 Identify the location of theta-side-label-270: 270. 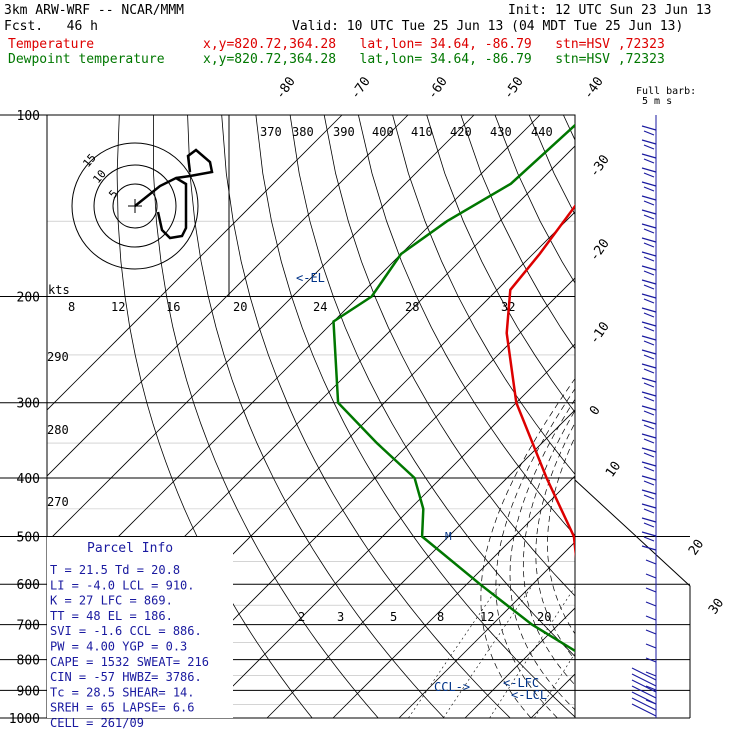
(58, 502).